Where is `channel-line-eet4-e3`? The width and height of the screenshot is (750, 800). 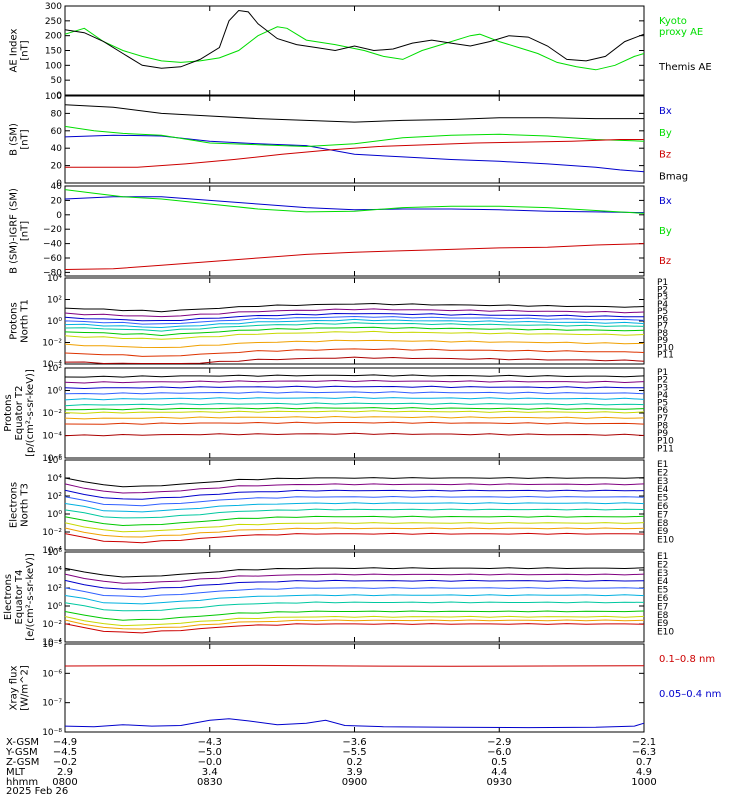
channel-line-eet4-e3 is located at coordinates (354, 585).